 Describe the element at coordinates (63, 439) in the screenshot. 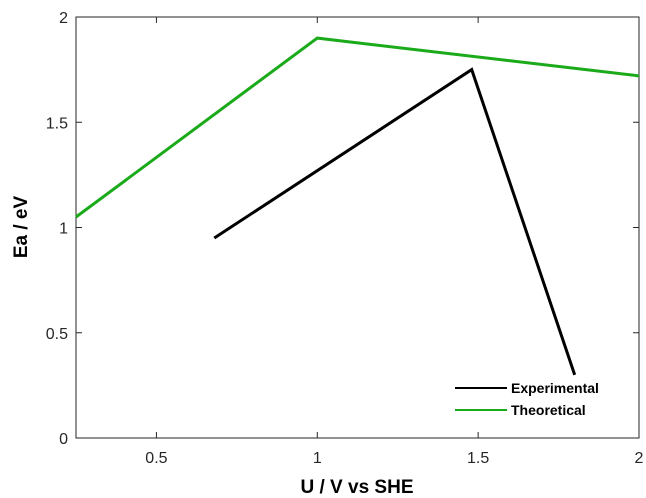

I see `y-tick-label: 0` at that location.